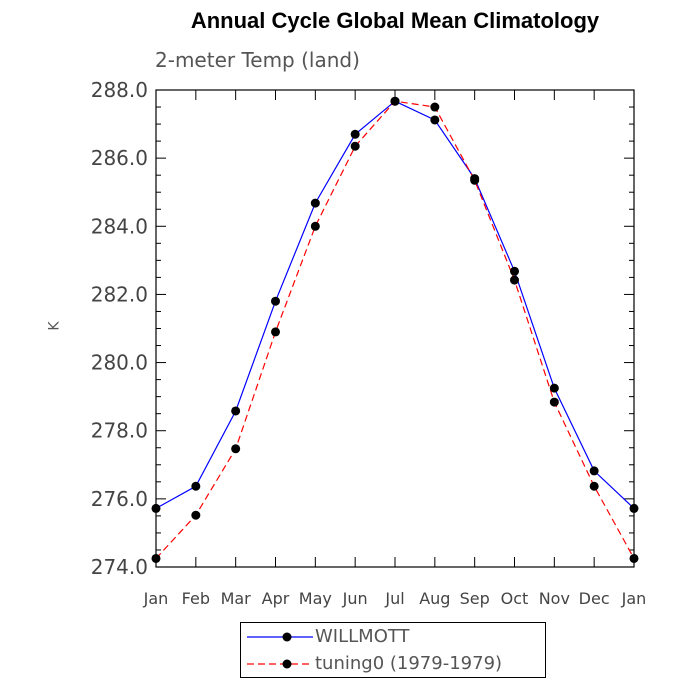 Image resolution: width=700 pixels, height=700 pixels. I want to click on y-tick-label: 282.0, so click(119, 294).